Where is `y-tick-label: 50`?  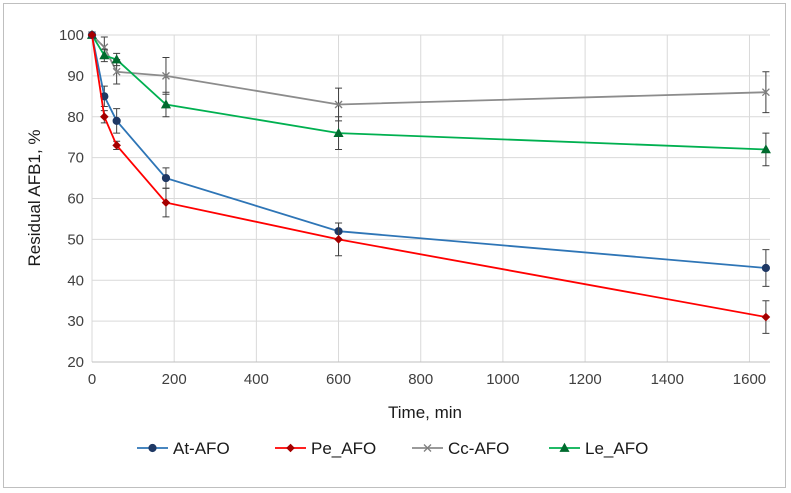 y-tick-label: 50 is located at coordinates (75, 239).